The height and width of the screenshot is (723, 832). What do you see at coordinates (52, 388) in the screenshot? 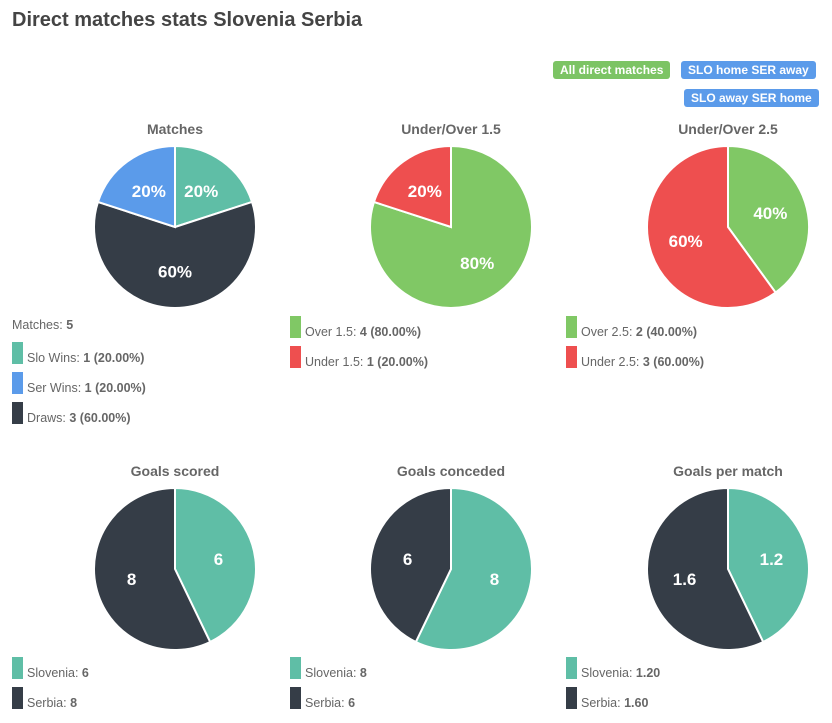
I see `legend-label: Ser Wins` at bounding box center [52, 388].